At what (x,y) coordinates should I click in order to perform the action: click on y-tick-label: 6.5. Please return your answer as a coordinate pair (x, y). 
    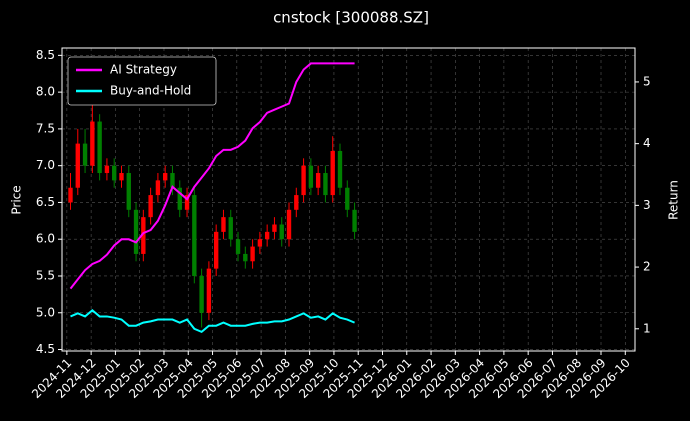
    Looking at the image, I should click on (45, 202).